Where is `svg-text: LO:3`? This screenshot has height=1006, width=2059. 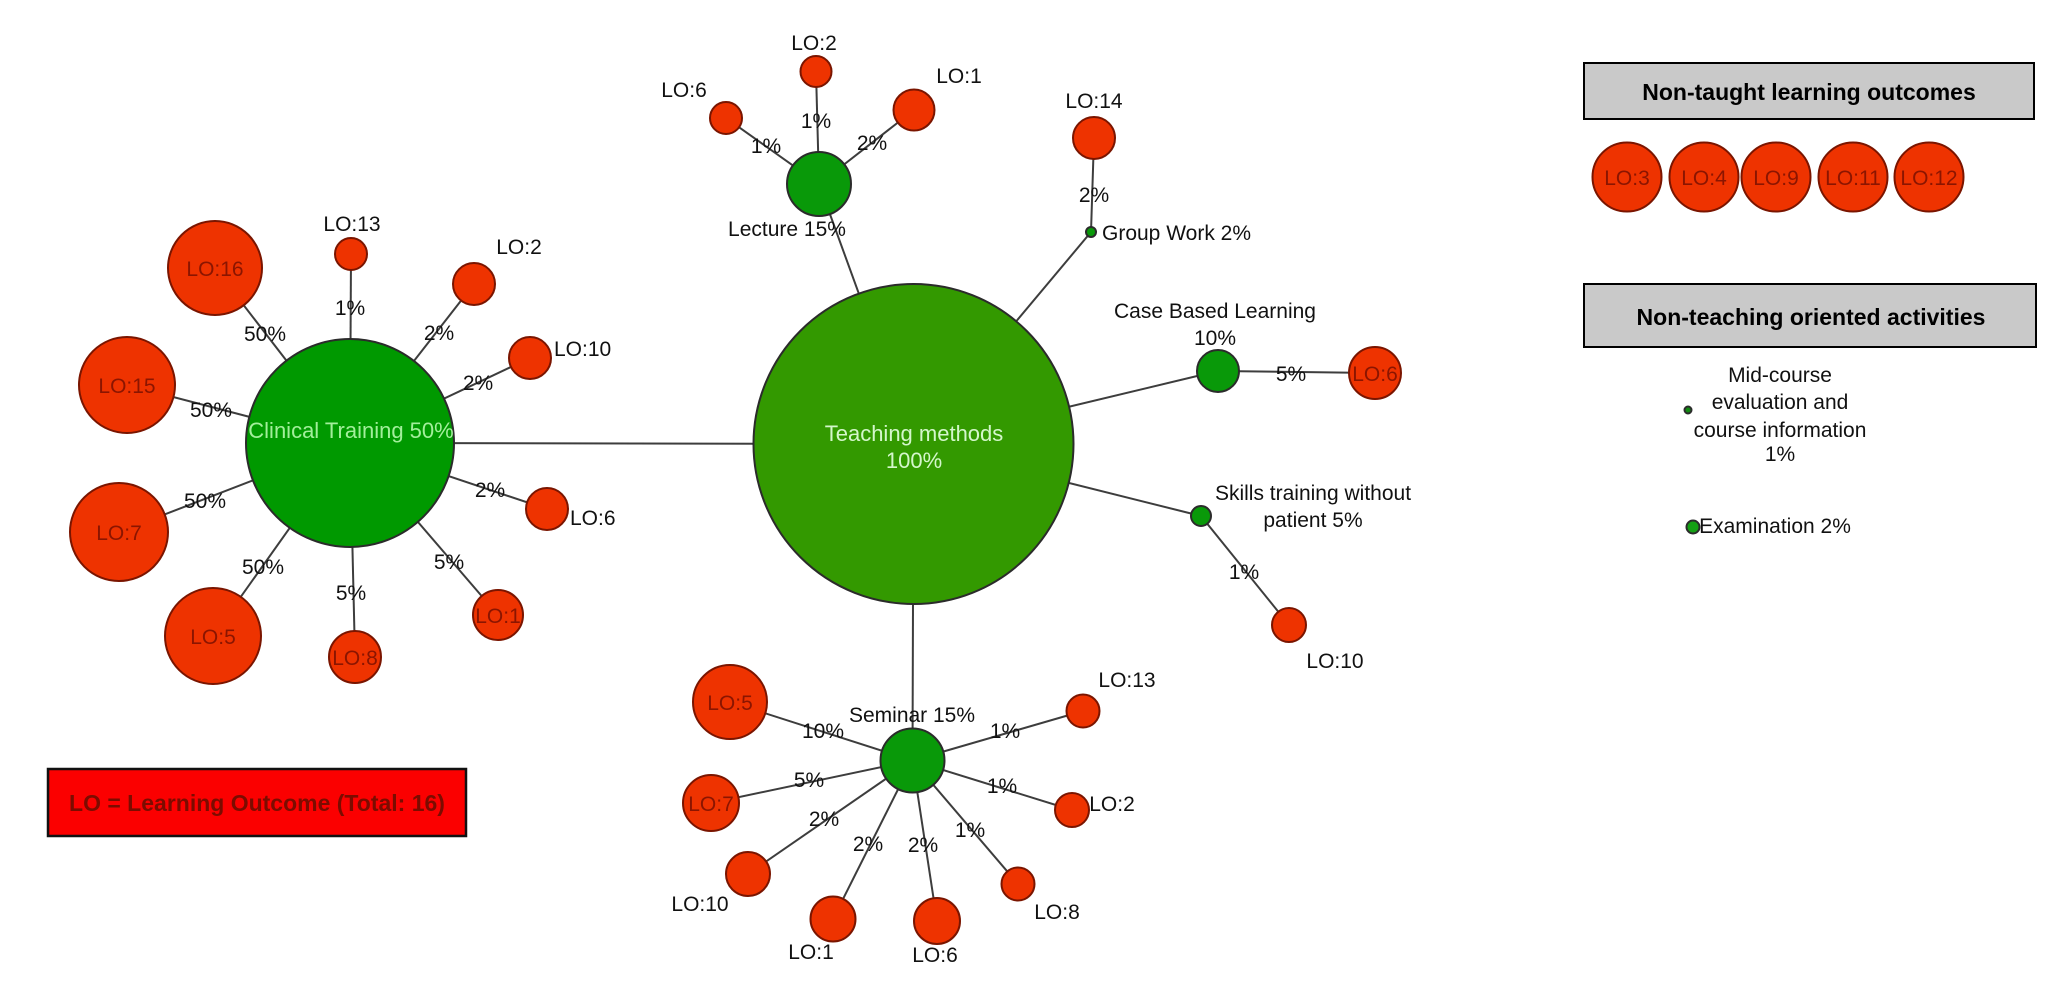
svg-text: LO:3 is located at coordinates (1627, 178).